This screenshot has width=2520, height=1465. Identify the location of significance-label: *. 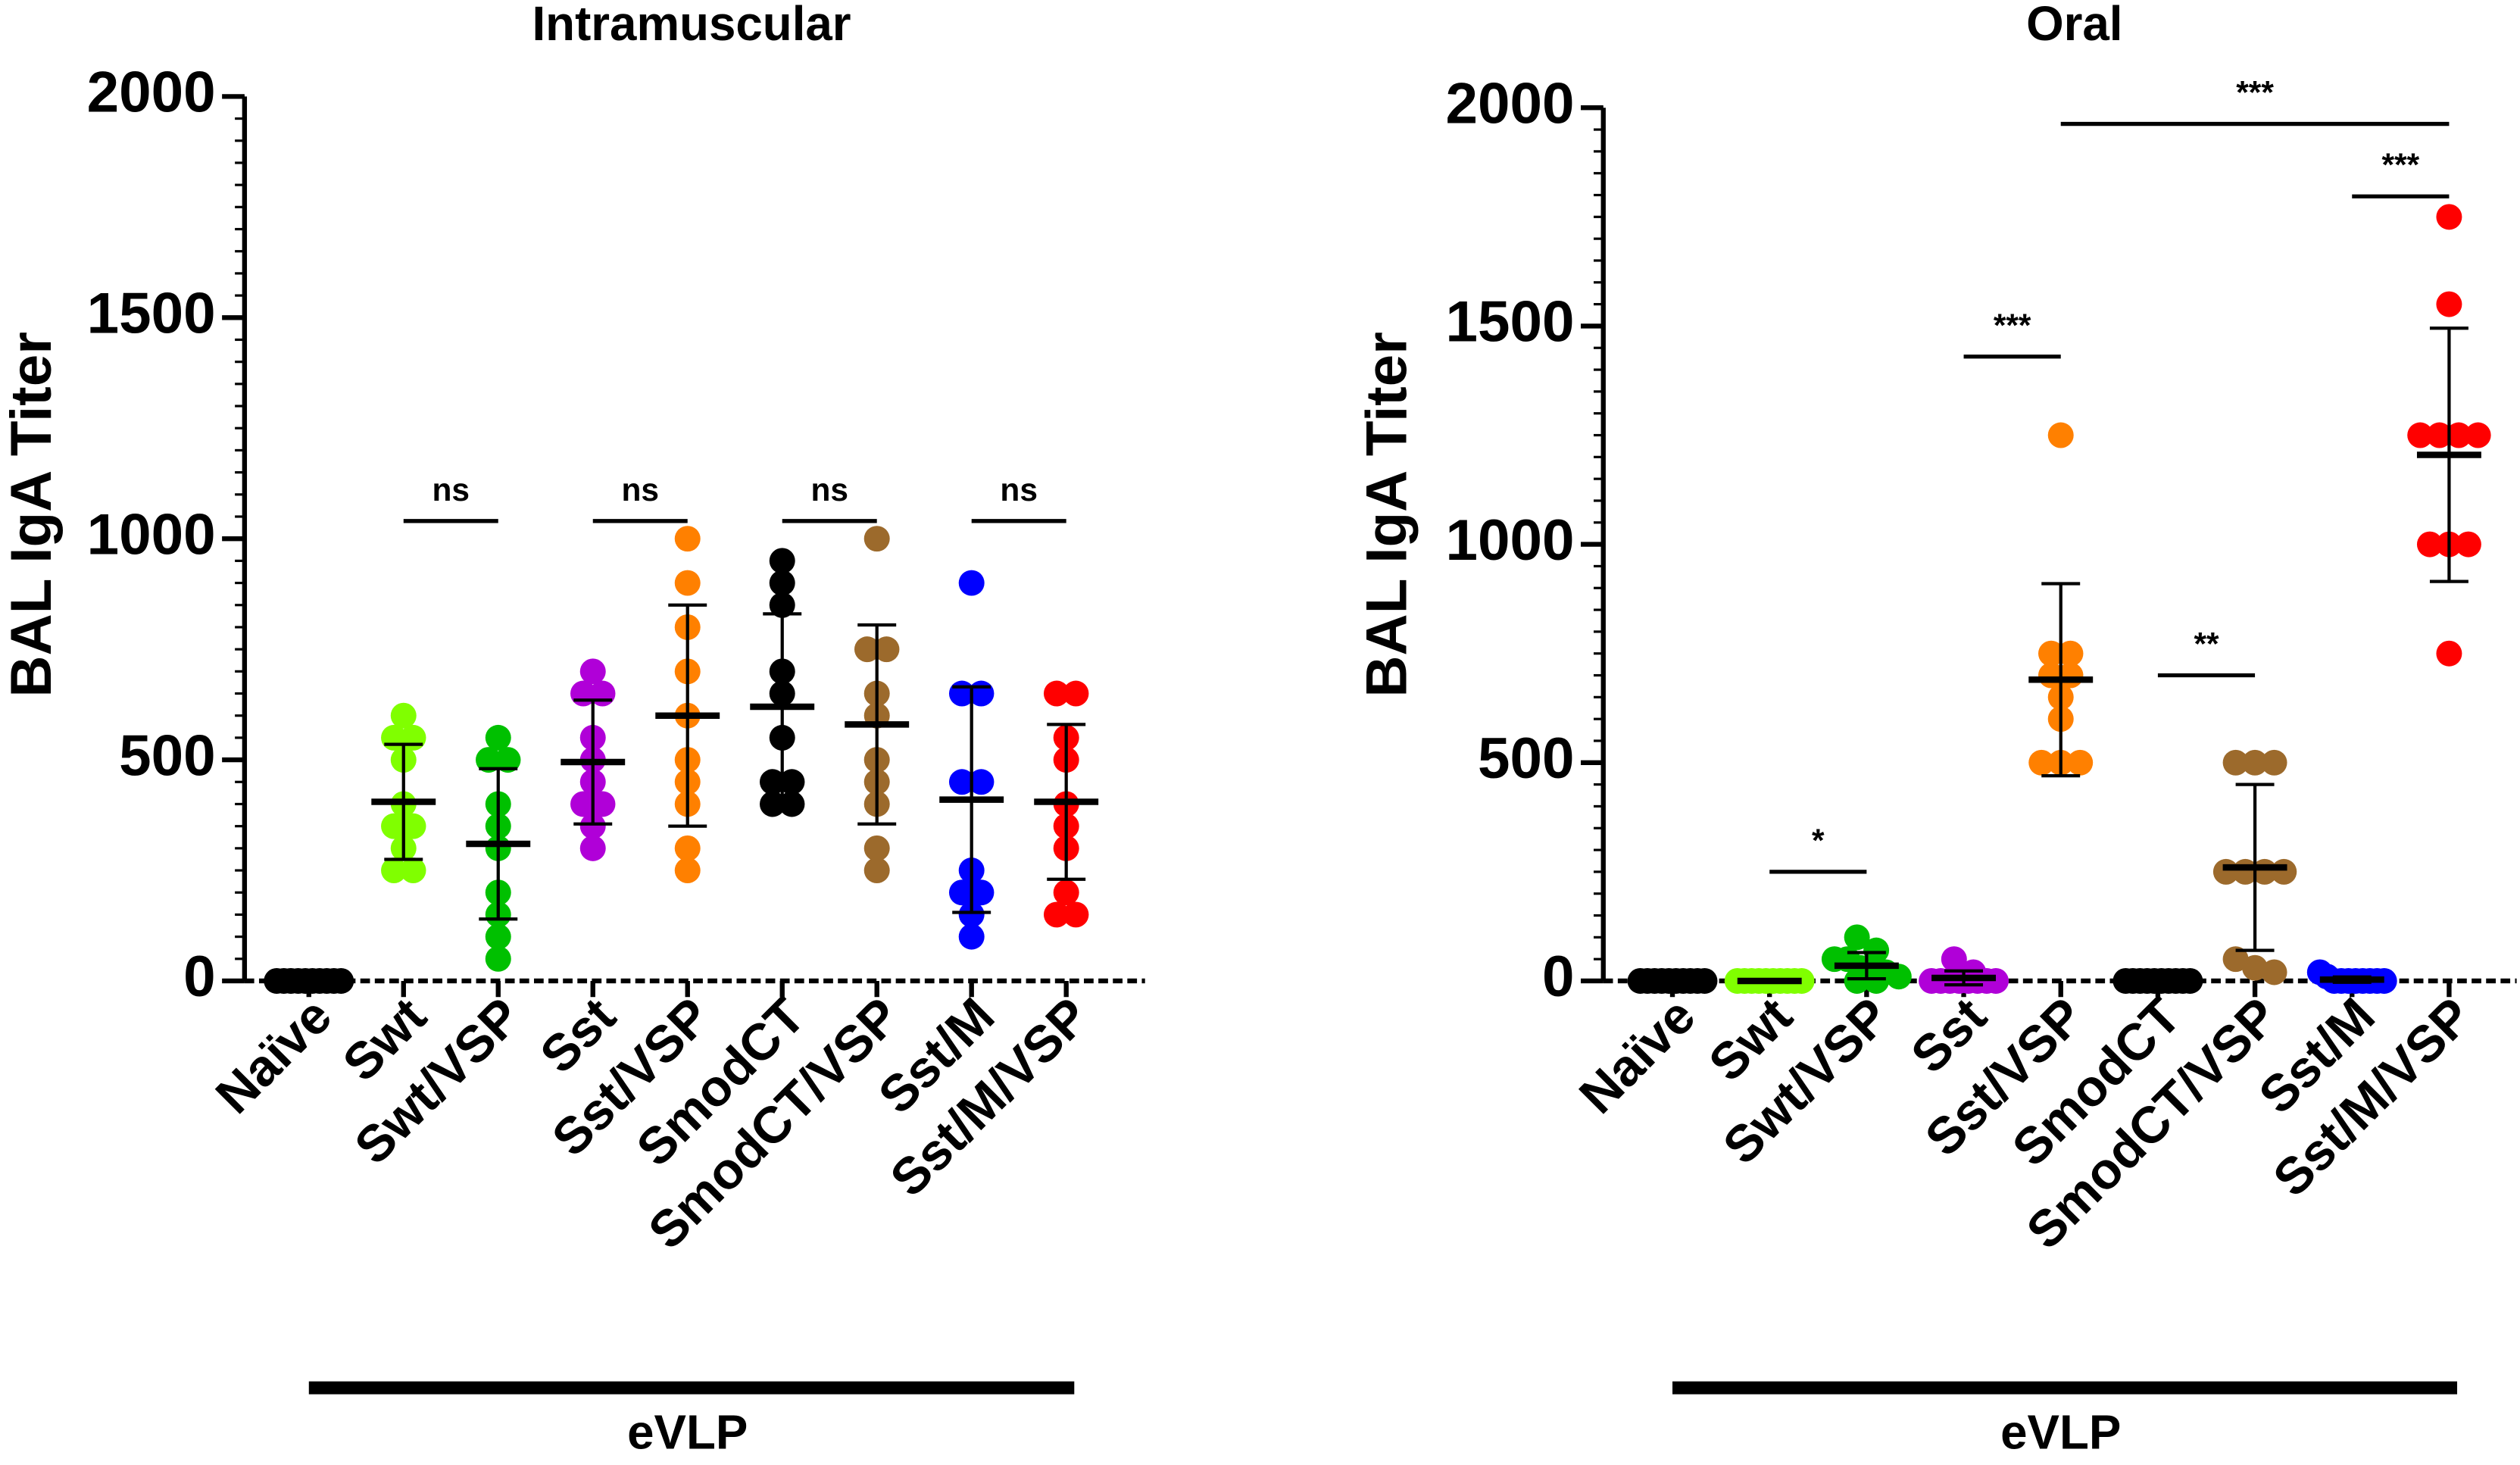
(1818, 840).